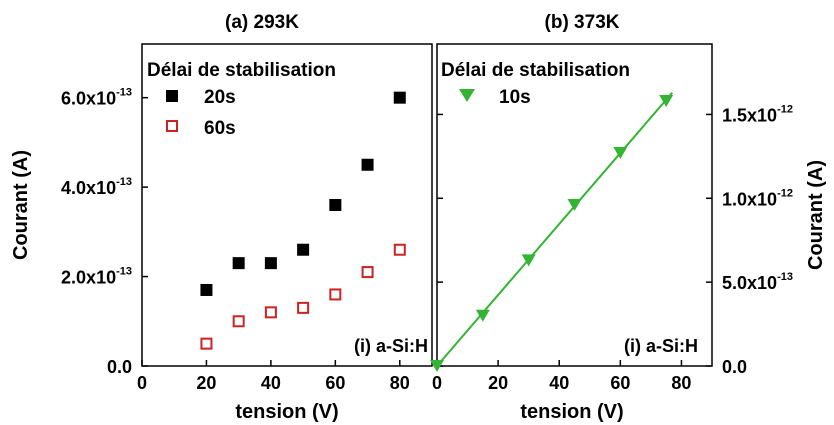 The image size is (834, 425). Describe the element at coordinates (661, 346) in the screenshot. I see `panel-b-annotation: (i) a-Si:H` at that location.